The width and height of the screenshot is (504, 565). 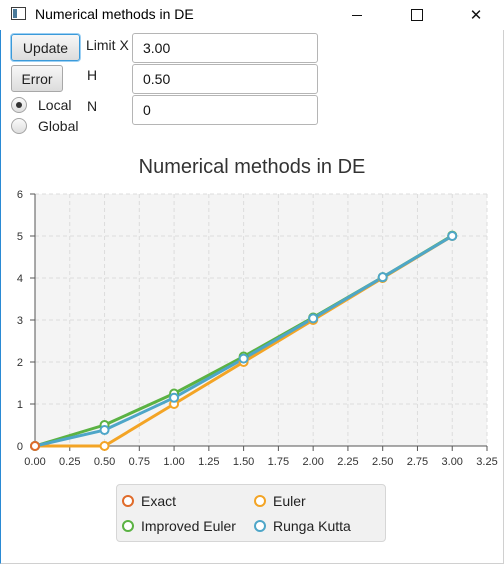 I want to click on limit-x-field: 3.00, so click(x=225, y=48).